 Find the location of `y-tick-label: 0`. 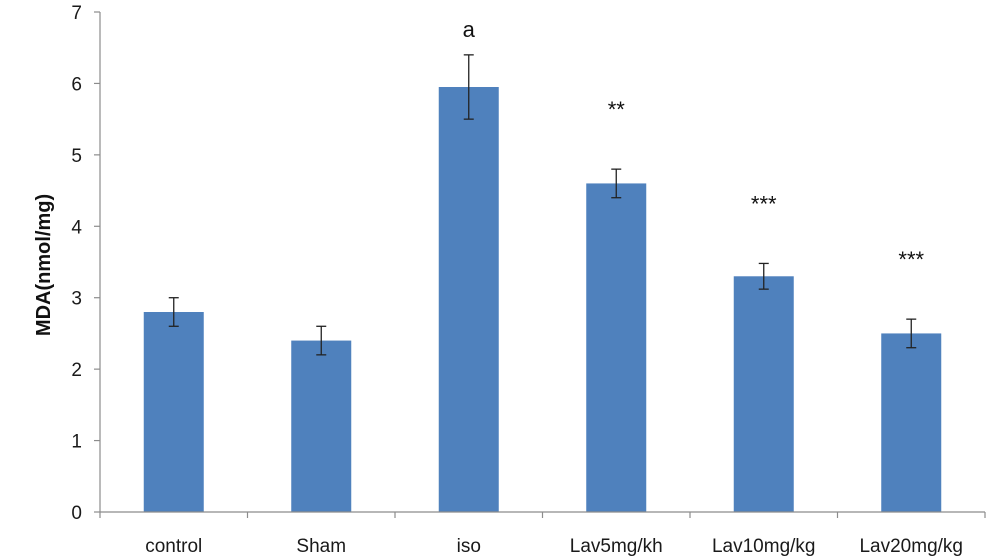

y-tick-label: 0 is located at coordinates (76, 513).